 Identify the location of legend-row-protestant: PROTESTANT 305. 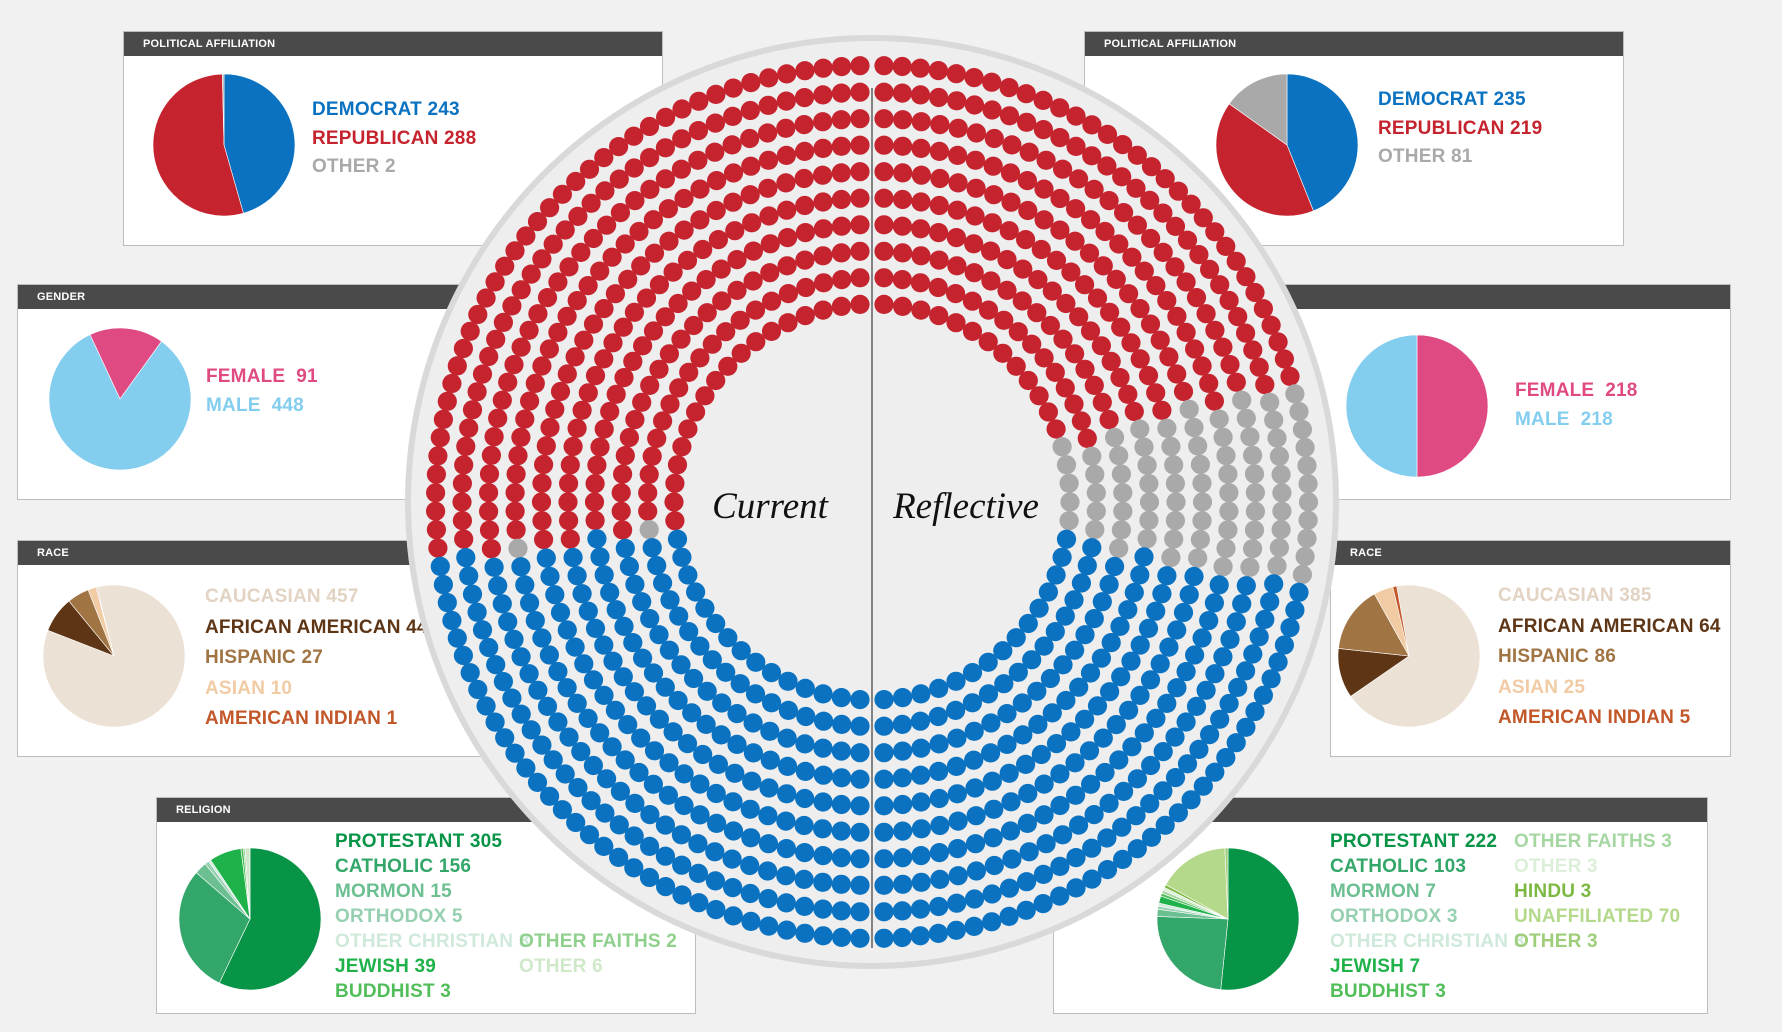
(419, 841).